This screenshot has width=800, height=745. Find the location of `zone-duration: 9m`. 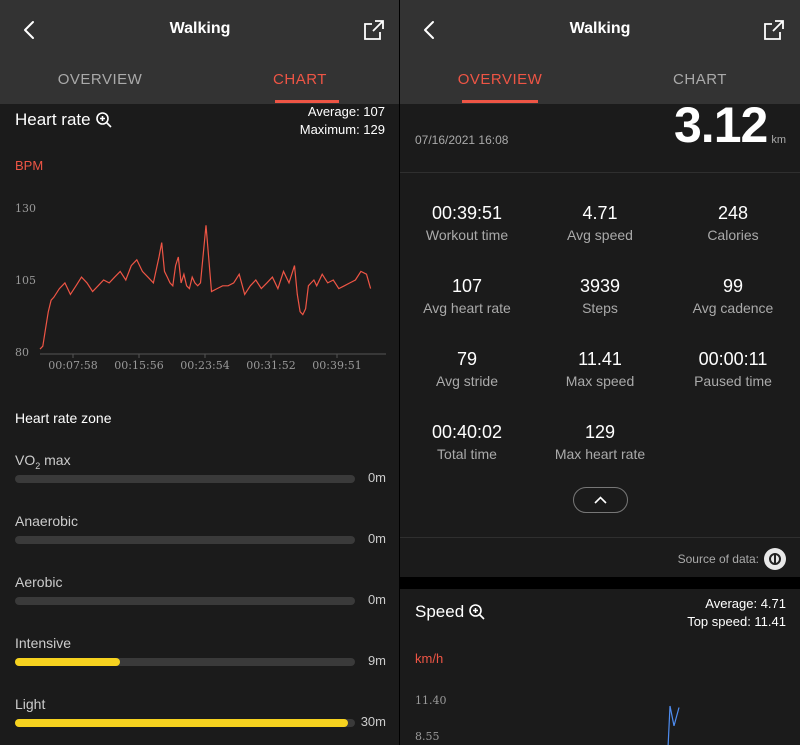

zone-duration: 9m is located at coordinates (376, 660).